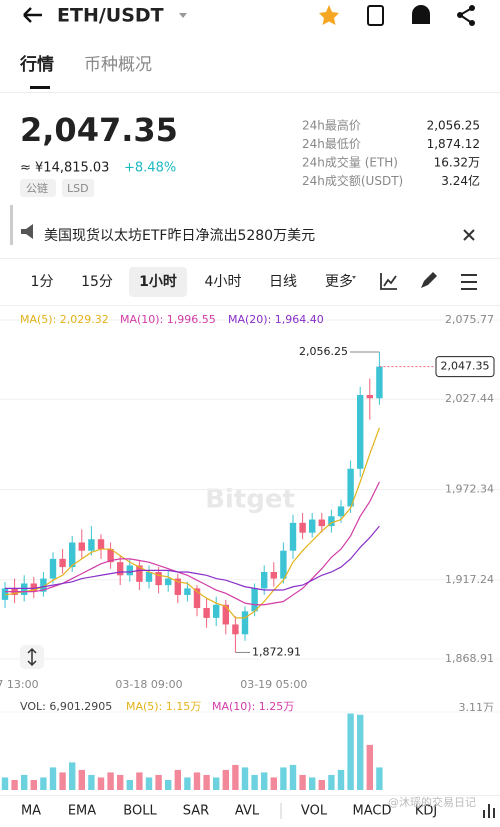 The image size is (500, 827). Describe the element at coordinates (150, 168) in the screenshot. I see `change: +8.48%` at that location.